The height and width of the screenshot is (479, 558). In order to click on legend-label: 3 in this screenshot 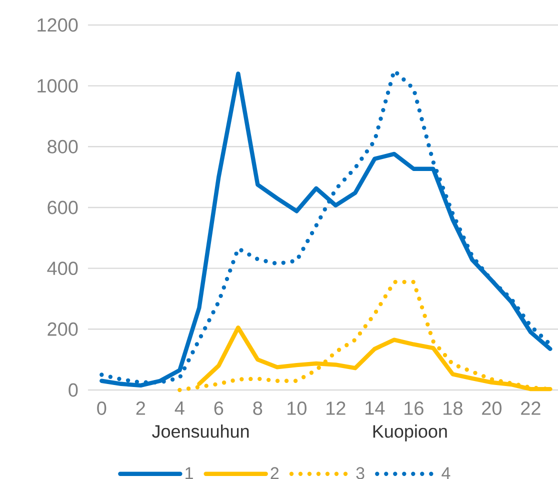, I will do `click(360, 473)`.